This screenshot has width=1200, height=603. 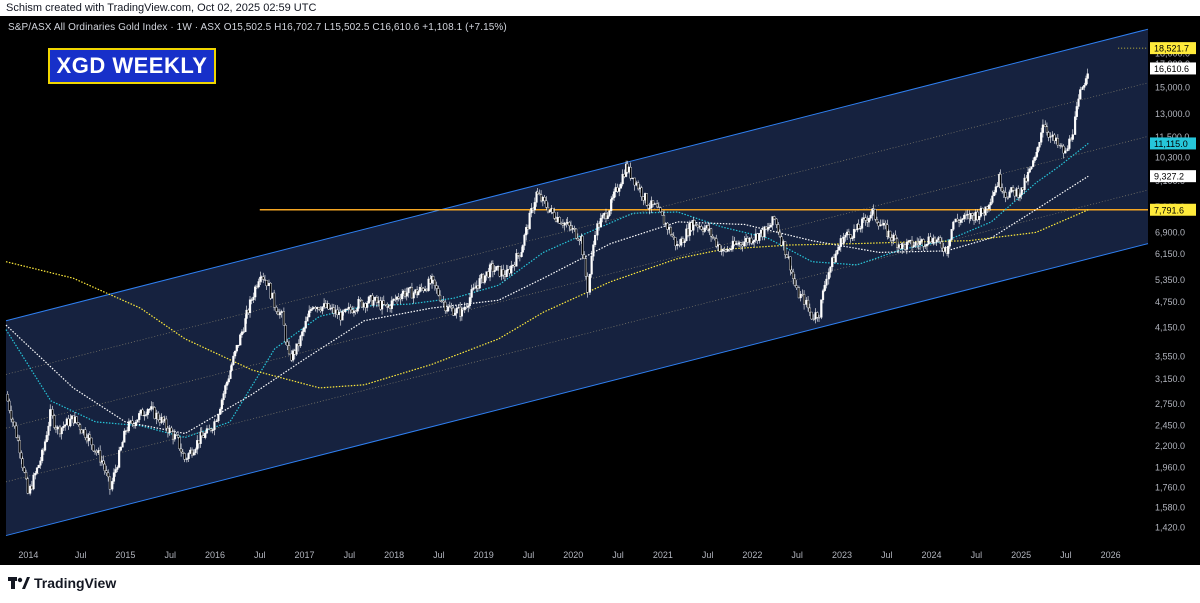 I want to click on price-label-box, so click(x=1173, y=143).